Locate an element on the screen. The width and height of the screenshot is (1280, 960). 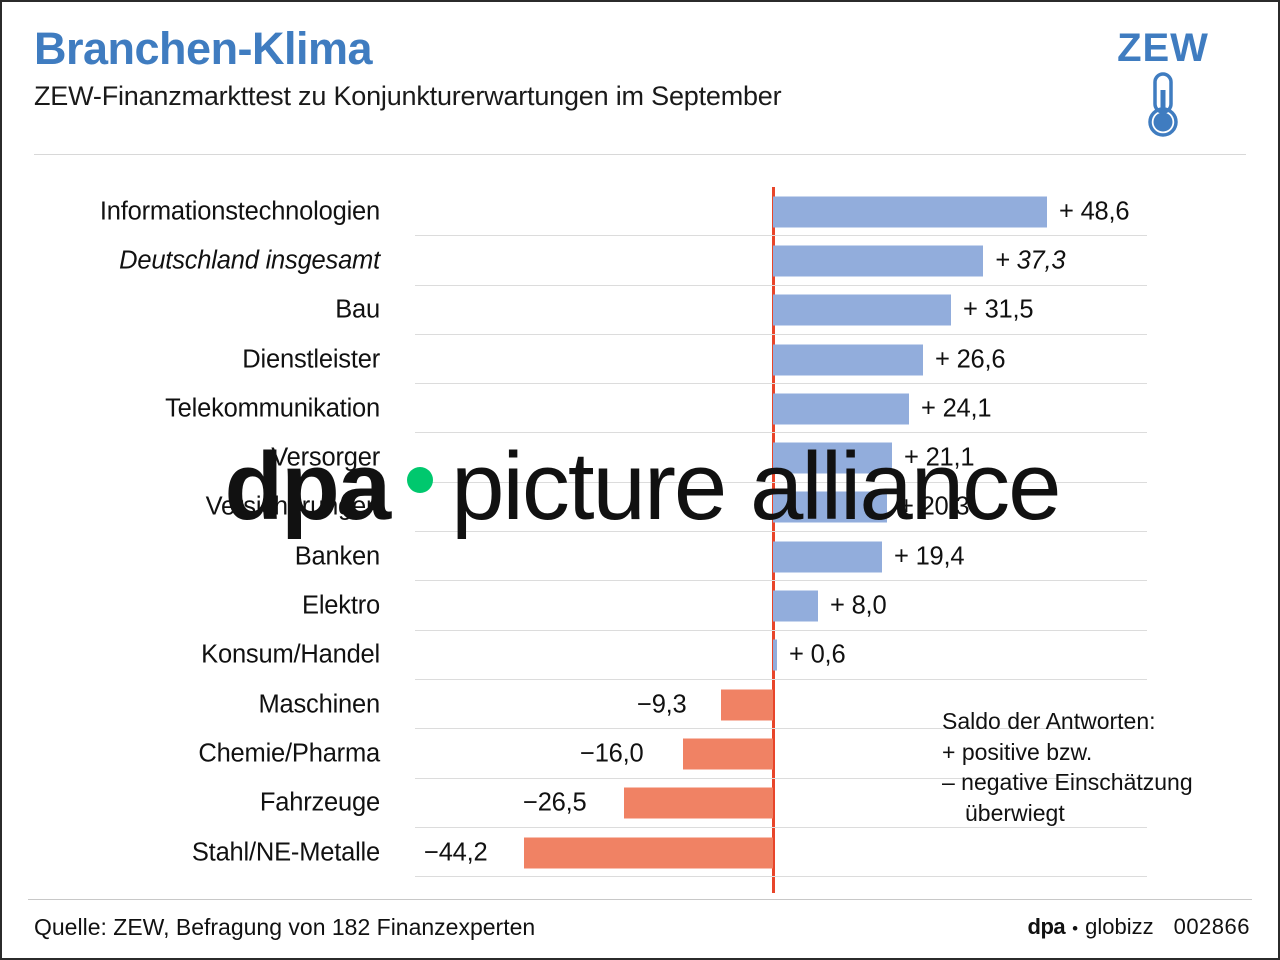
credit-block: dpa • globizz 002866 is located at coordinates (1139, 927).